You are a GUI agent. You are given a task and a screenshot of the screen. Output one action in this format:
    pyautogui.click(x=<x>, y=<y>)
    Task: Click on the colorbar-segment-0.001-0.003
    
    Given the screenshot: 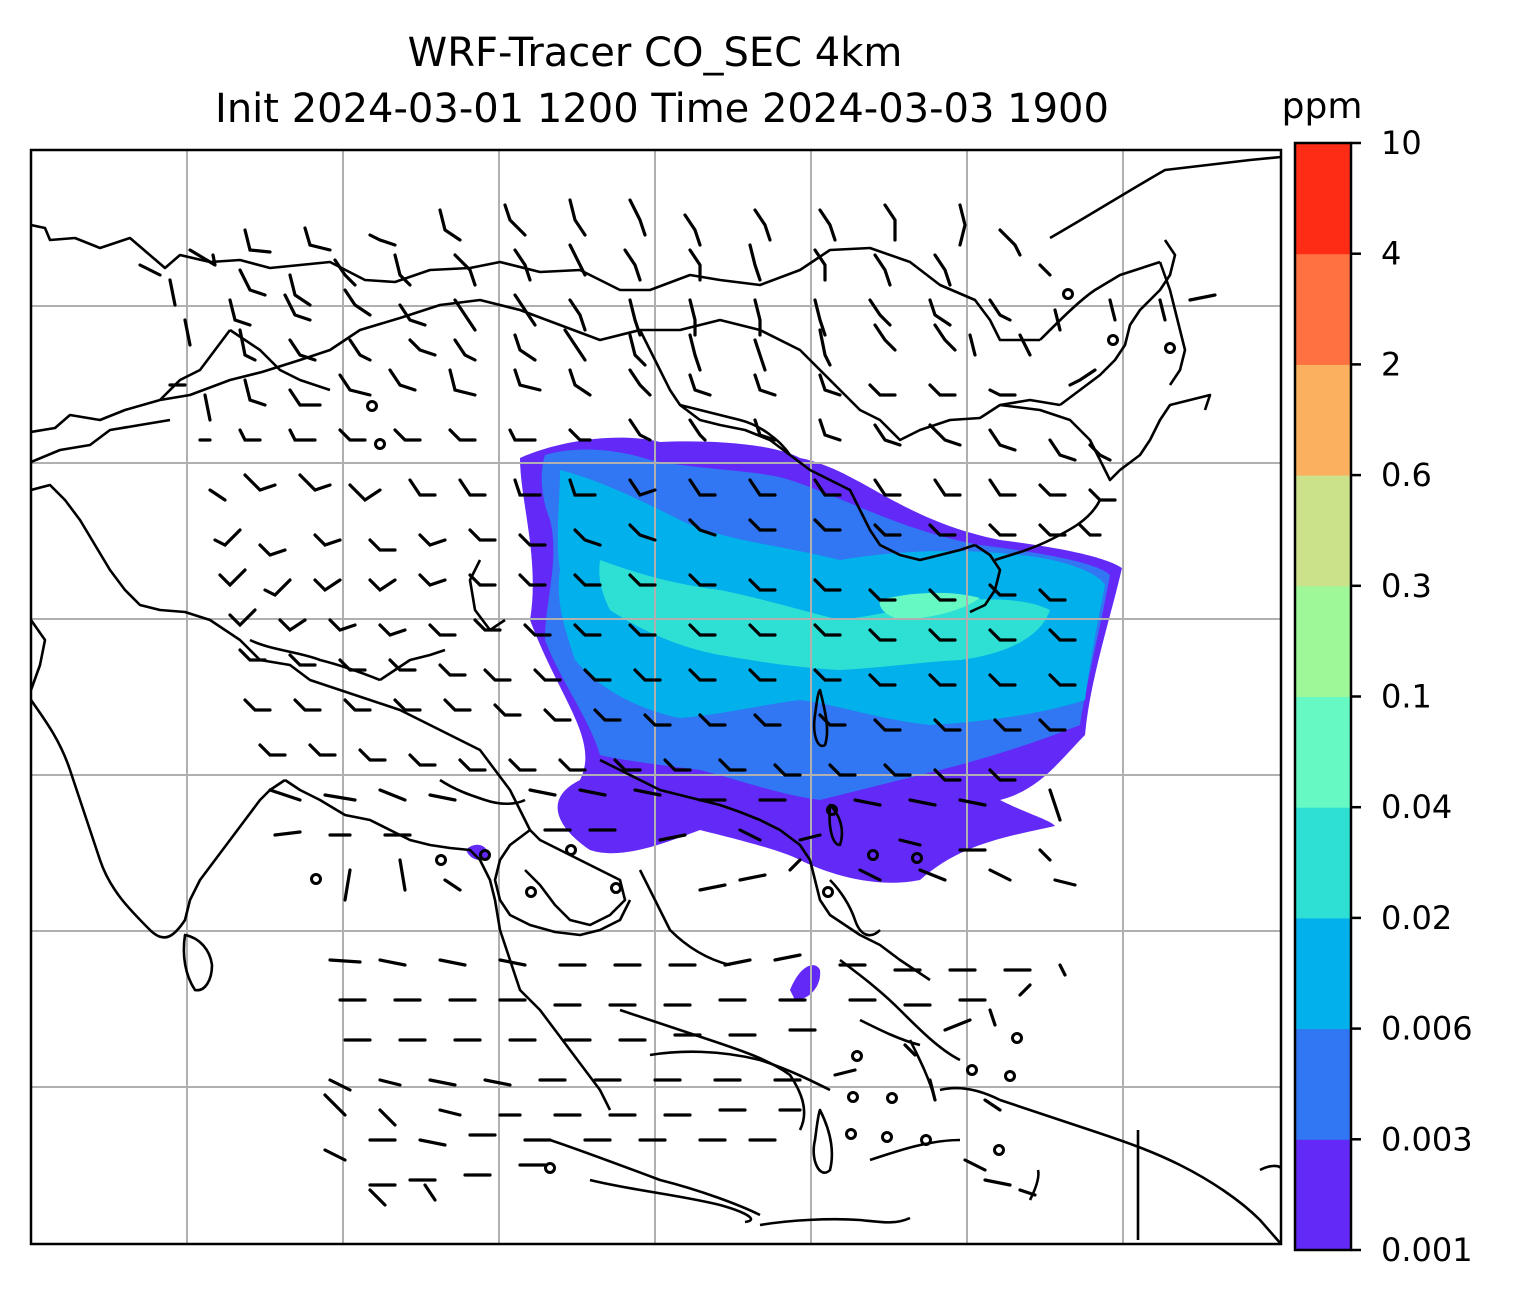 What is the action you would take?
    pyautogui.click(x=1323, y=1195)
    